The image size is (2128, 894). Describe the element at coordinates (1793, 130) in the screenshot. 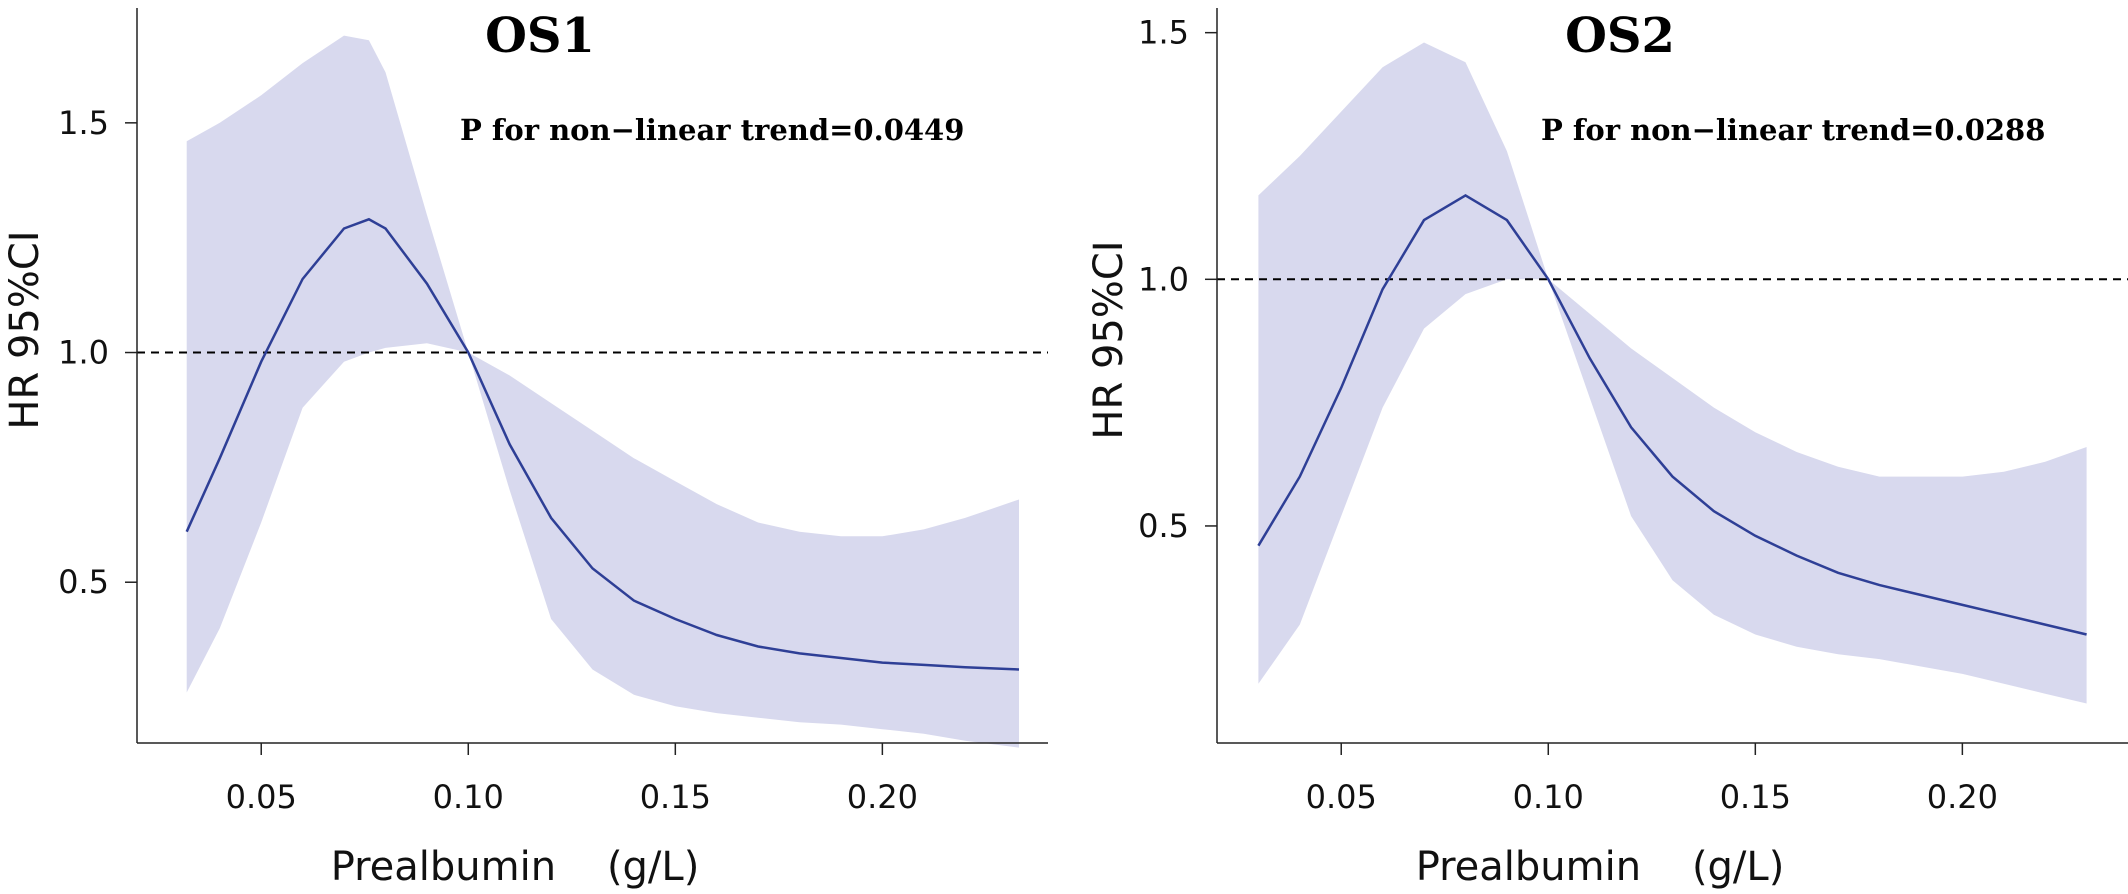

I see `p-value-annotation: P for non−linear trend=0.0288` at that location.